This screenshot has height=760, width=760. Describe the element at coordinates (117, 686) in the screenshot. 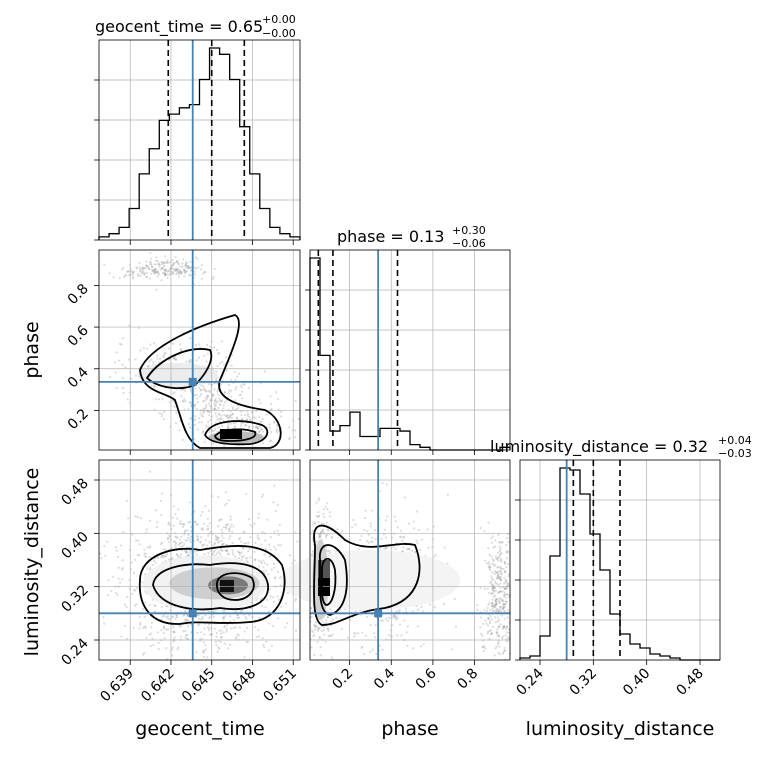

I see `x-tick-label: 0.639` at that location.